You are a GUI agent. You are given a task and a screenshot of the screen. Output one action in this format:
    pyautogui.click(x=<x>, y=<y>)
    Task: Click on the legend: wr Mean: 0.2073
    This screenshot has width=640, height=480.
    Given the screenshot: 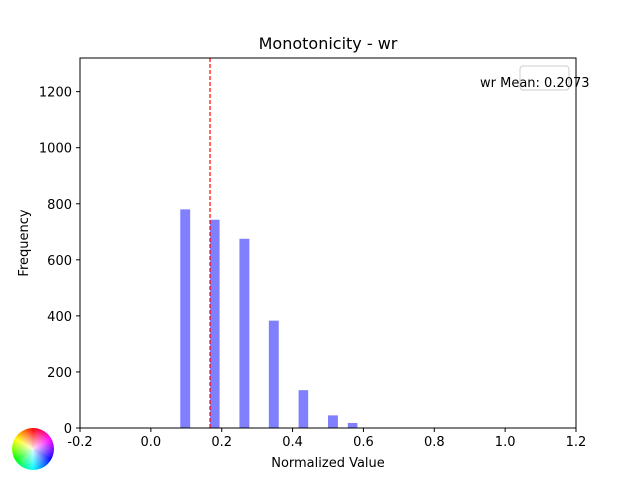 What is the action you would take?
    pyautogui.click(x=535, y=78)
    